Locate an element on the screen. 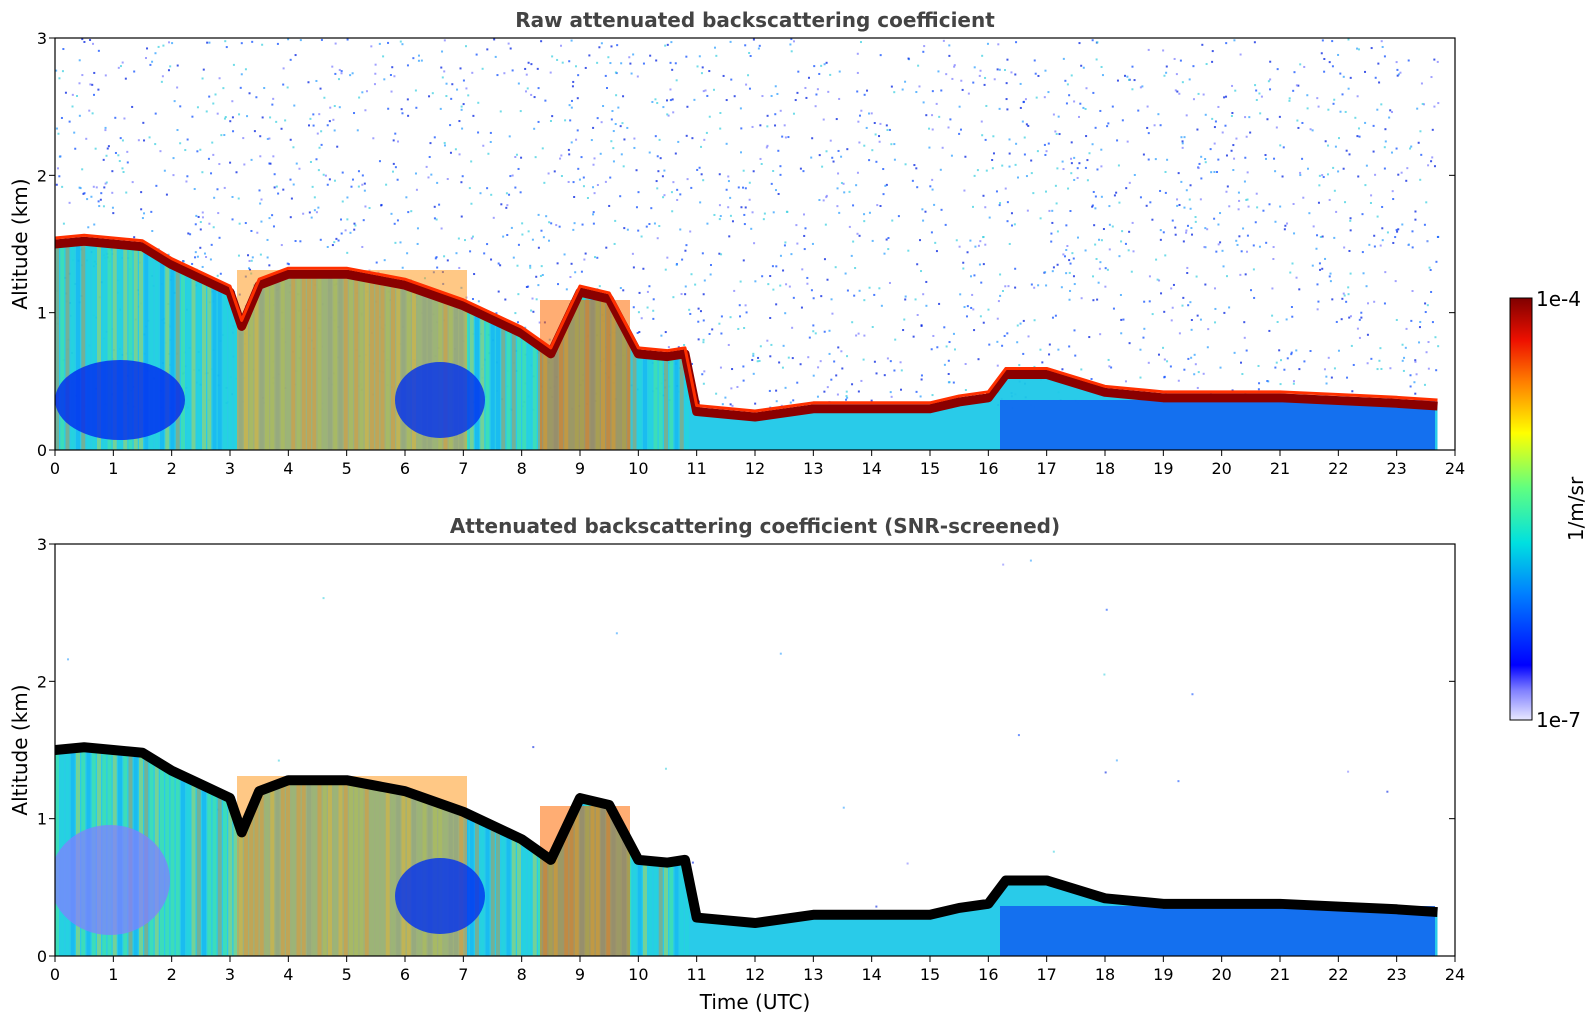  panel-screened-y-tick-label: 1 is located at coordinates (42, 819).